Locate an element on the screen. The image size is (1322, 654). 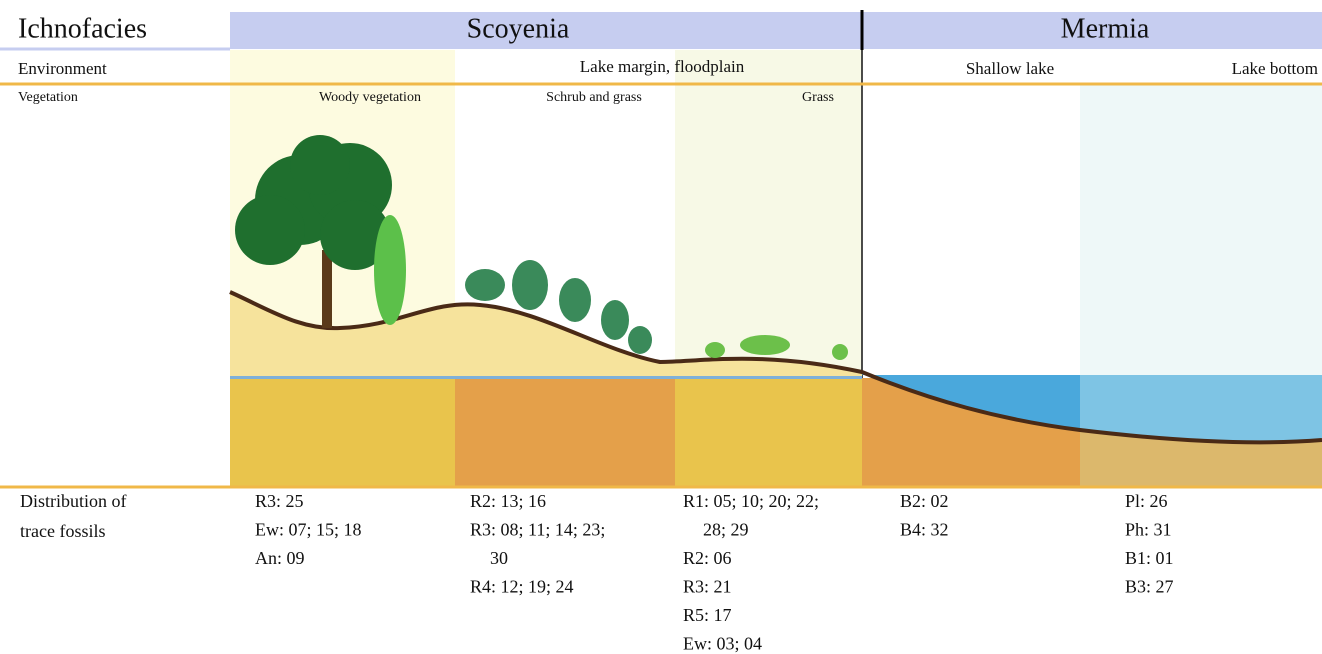
environment-zone: Lake bottom is located at coordinates (1275, 68).